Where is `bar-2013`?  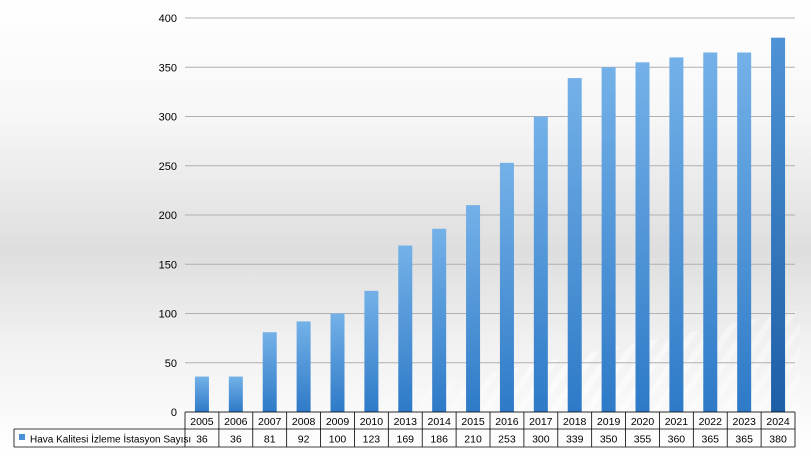 bar-2013 is located at coordinates (405, 328).